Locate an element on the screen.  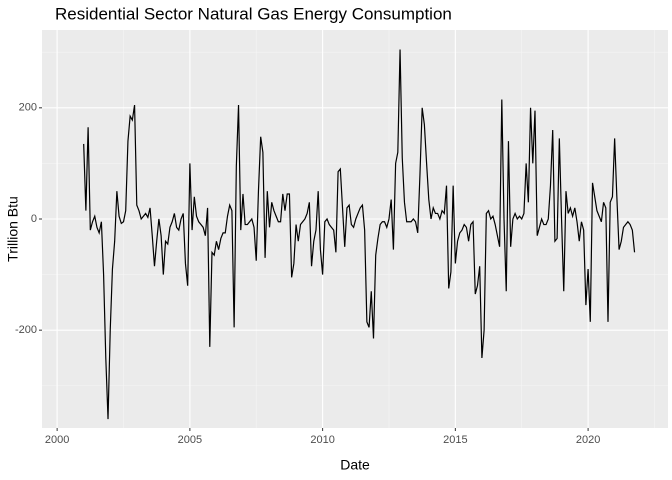
x-tick-label: 2005 is located at coordinates (190, 440).